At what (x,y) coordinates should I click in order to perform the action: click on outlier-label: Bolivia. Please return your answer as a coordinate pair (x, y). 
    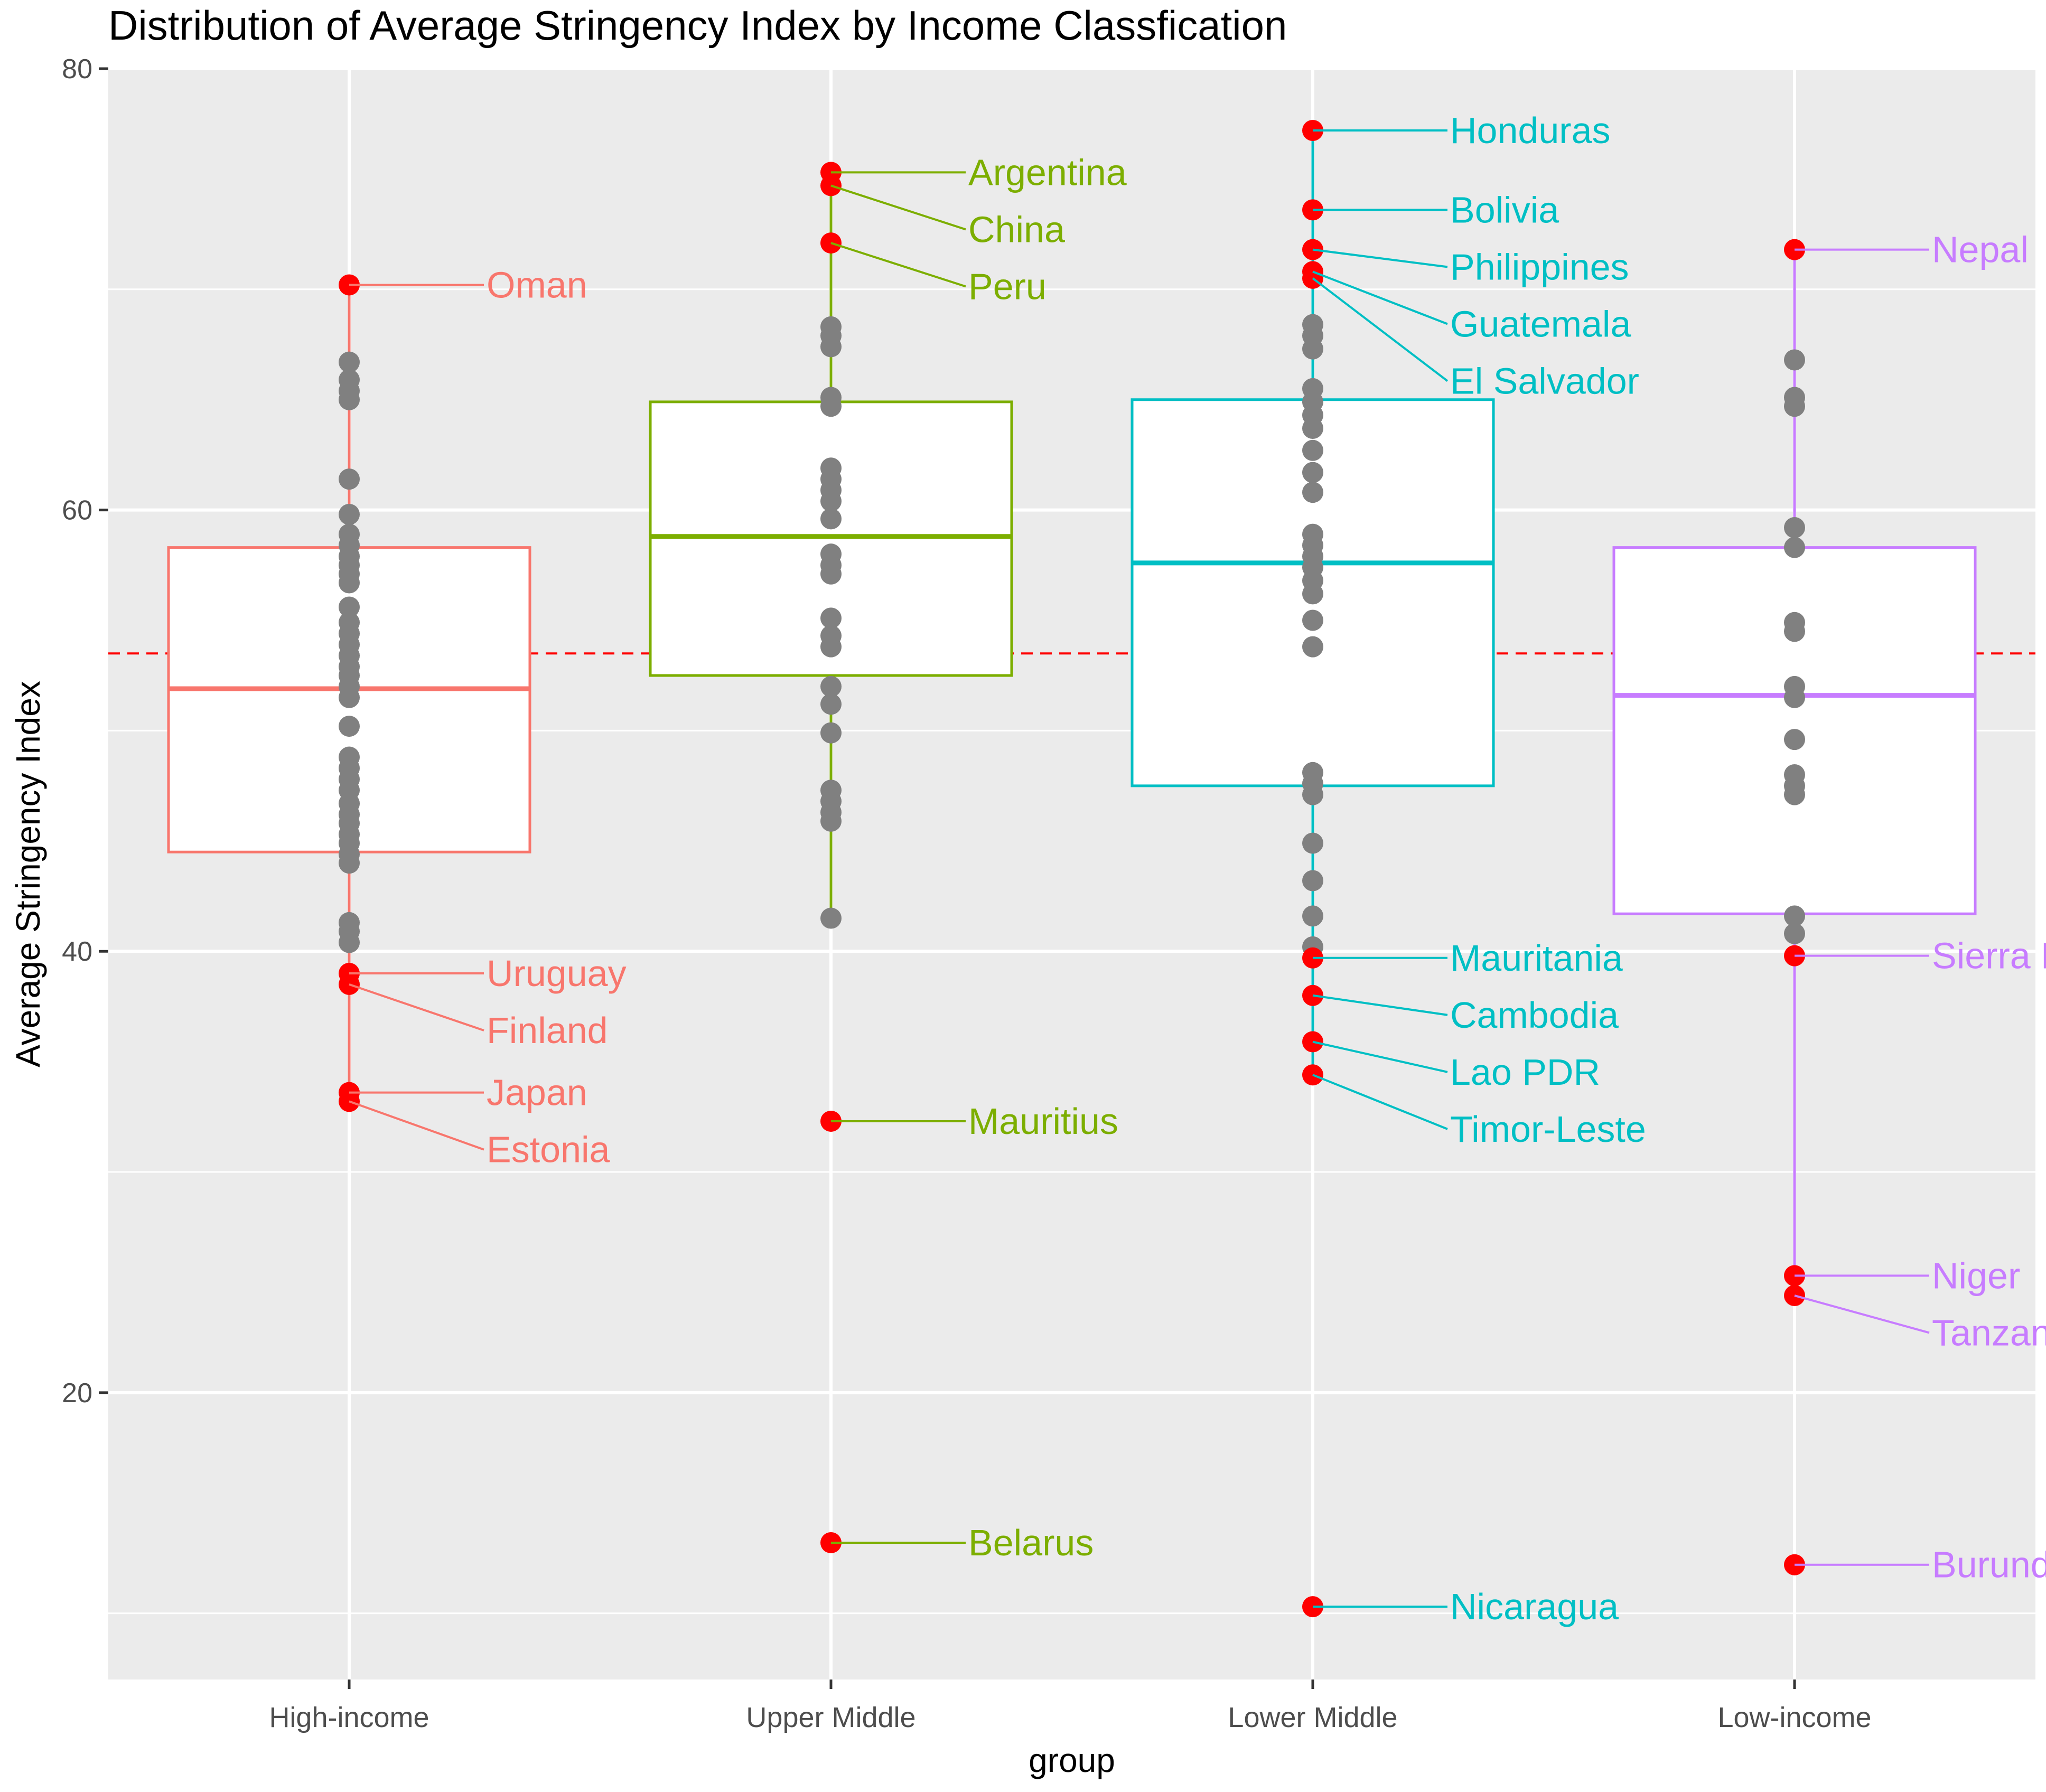
    Looking at the image, I should click on (1504, 209).